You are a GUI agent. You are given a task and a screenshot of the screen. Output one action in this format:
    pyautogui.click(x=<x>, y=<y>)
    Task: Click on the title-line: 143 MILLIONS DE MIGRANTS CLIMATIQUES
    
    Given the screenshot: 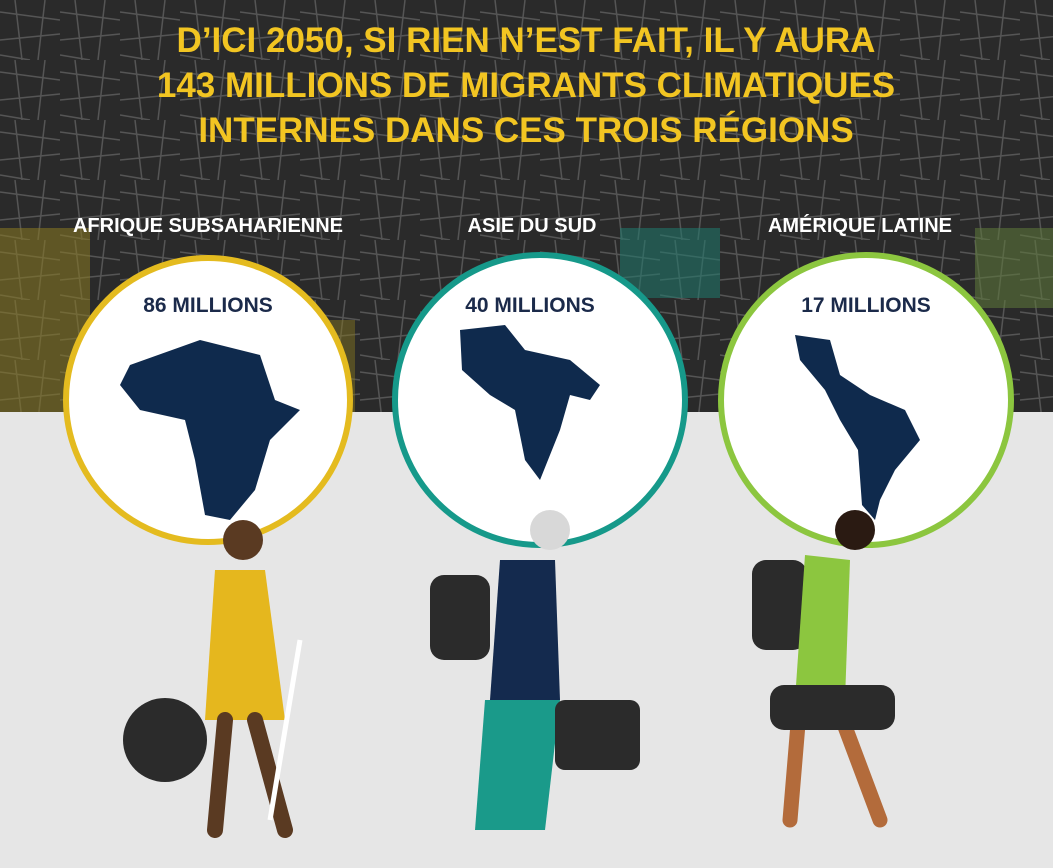 What is the action you would take?
    pyautogui.click(x=526, y=85)
    